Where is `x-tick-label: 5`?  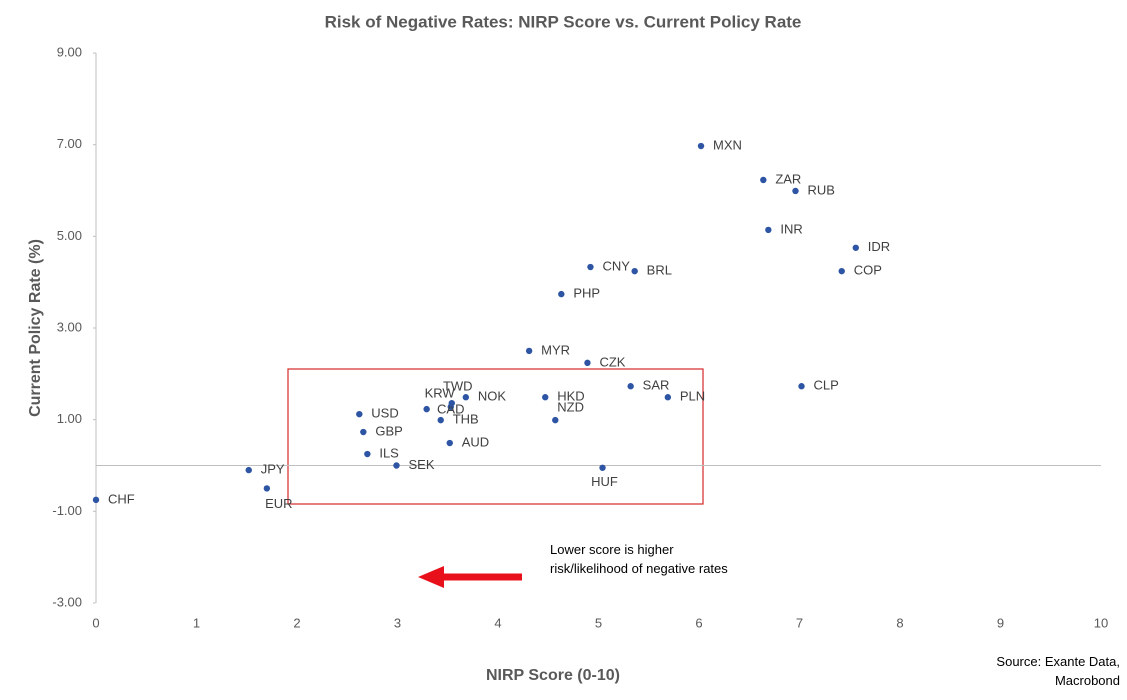 x-tick-label: 5 is located at coordinates (598, 622).